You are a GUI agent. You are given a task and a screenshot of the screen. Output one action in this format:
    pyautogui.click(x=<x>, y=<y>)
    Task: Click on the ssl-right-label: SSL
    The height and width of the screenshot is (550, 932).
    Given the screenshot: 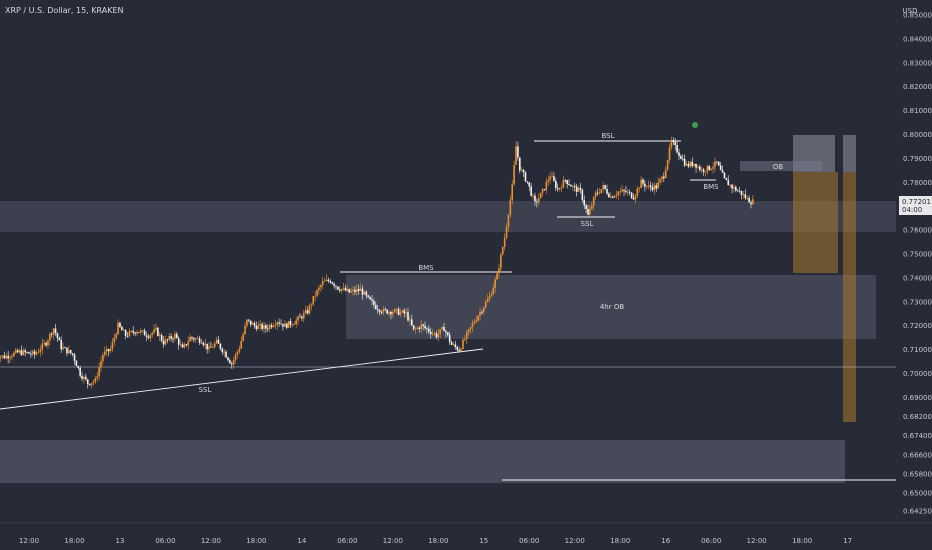 What is the action you would take?
    pyautogui.click(x=587, y=224)
    